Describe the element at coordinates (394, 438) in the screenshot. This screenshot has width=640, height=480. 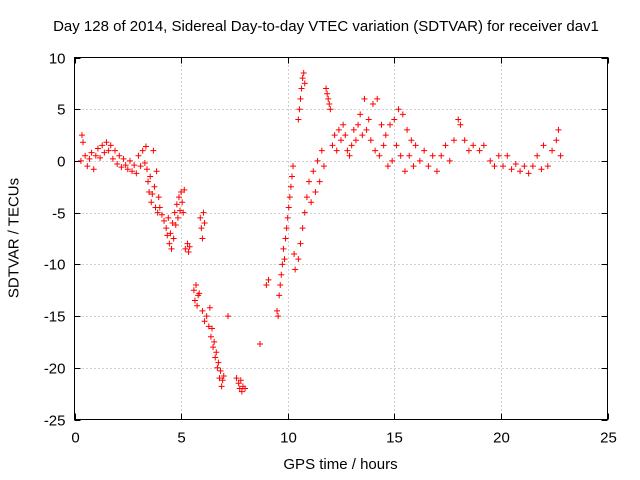
I see `x-tick-label: 15` at that location.